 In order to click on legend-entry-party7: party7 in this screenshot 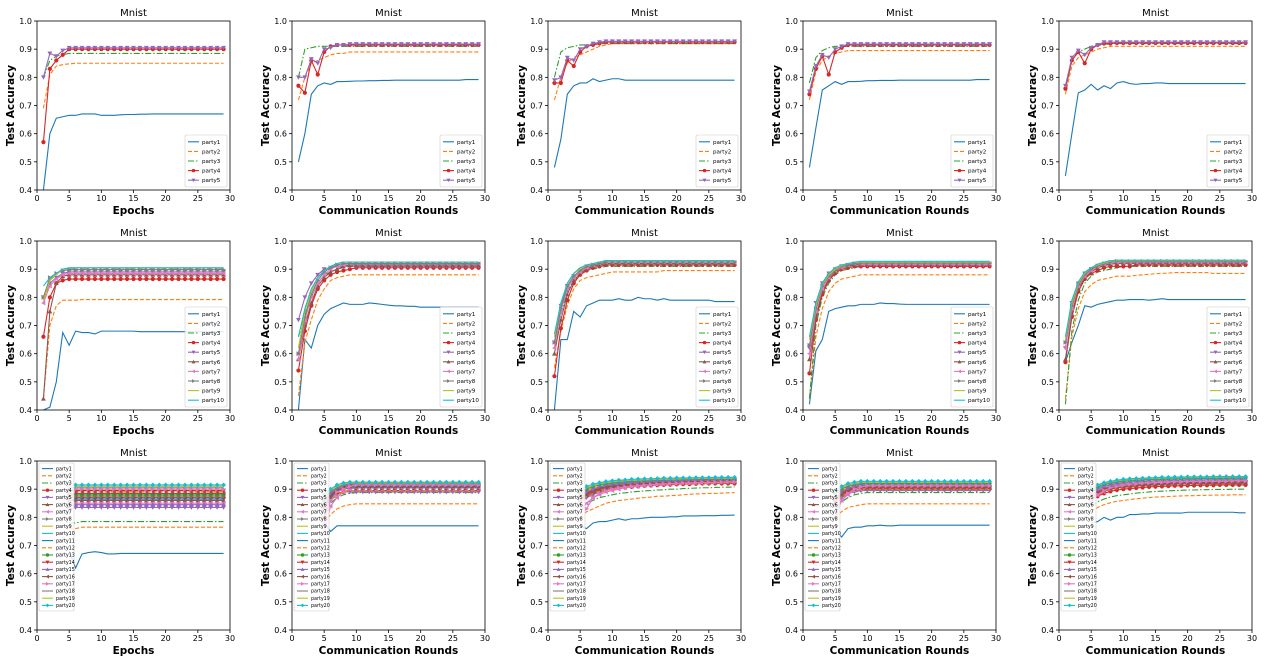, I will do `click(1233, 372)`.